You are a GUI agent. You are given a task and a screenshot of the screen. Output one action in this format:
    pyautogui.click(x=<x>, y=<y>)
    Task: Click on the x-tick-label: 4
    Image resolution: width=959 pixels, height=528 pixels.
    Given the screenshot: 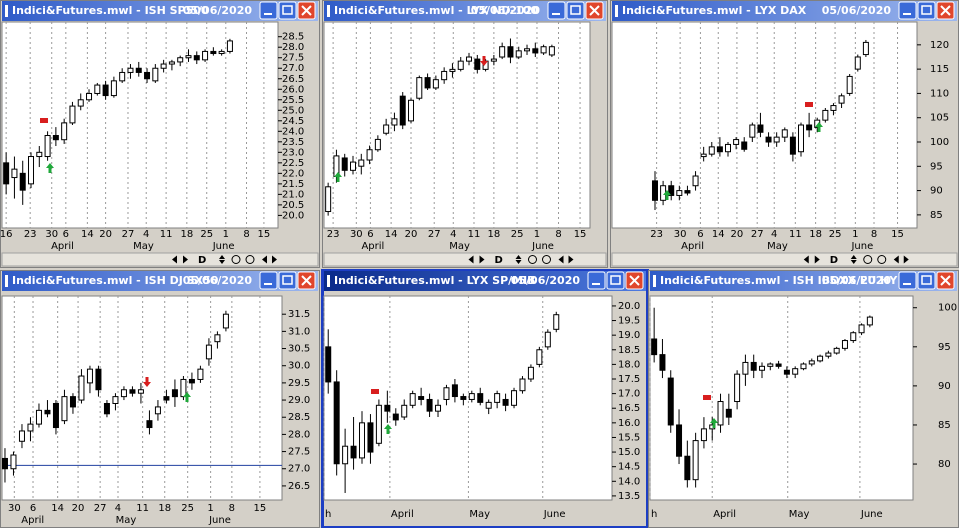 What is the action you would take?
    pyautogui.click(x=118, y=508)
    